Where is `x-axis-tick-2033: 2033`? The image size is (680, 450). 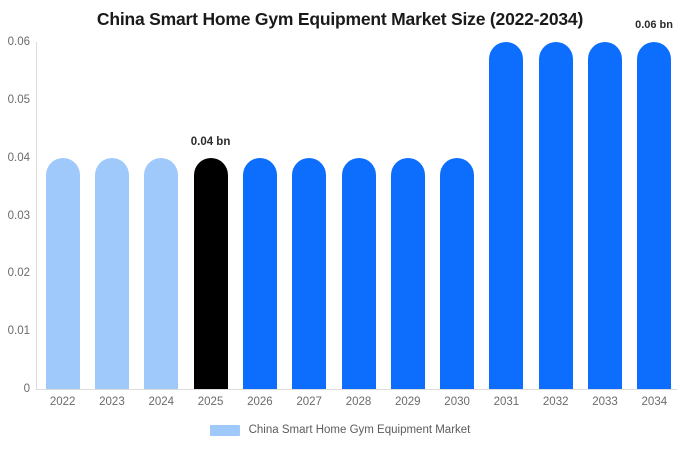 x-axis-tick-2033: 2033 is located at coordinates (605, 402).